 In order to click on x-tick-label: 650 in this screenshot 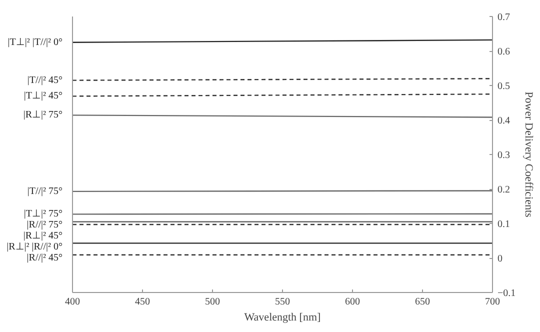, I will do `click(422, 302)`.